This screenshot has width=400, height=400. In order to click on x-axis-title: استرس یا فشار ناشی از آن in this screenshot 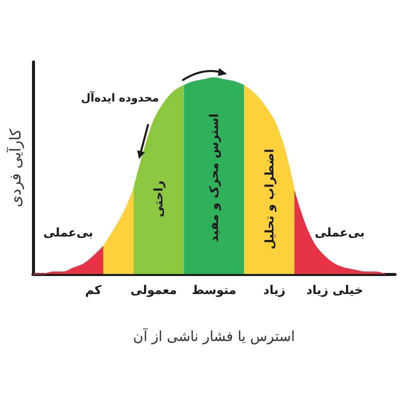, I will do `click(214, 336)`.